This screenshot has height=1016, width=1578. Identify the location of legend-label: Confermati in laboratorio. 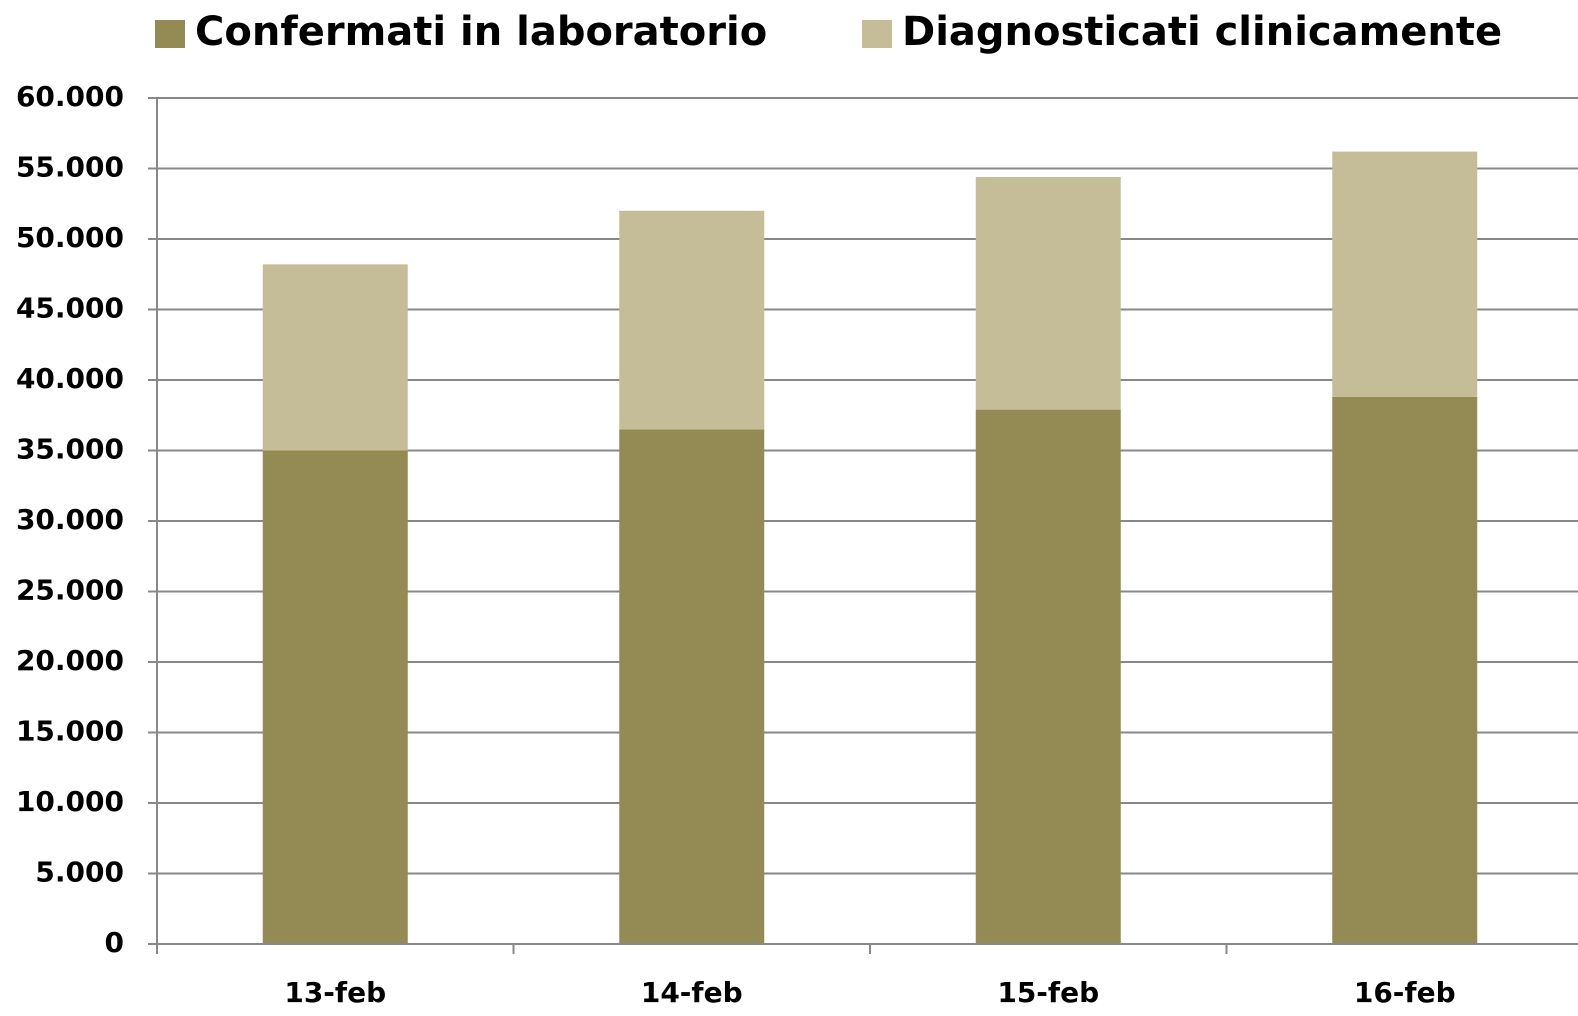
(481, 32).